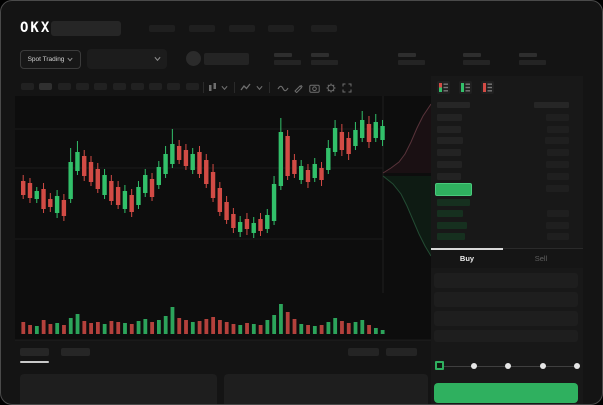 The image size is (603, 405). What do you see at coordinates (127, 59) in the screenshot?
I see `pair-selector-dropdown` at bounding box center [127, 59].